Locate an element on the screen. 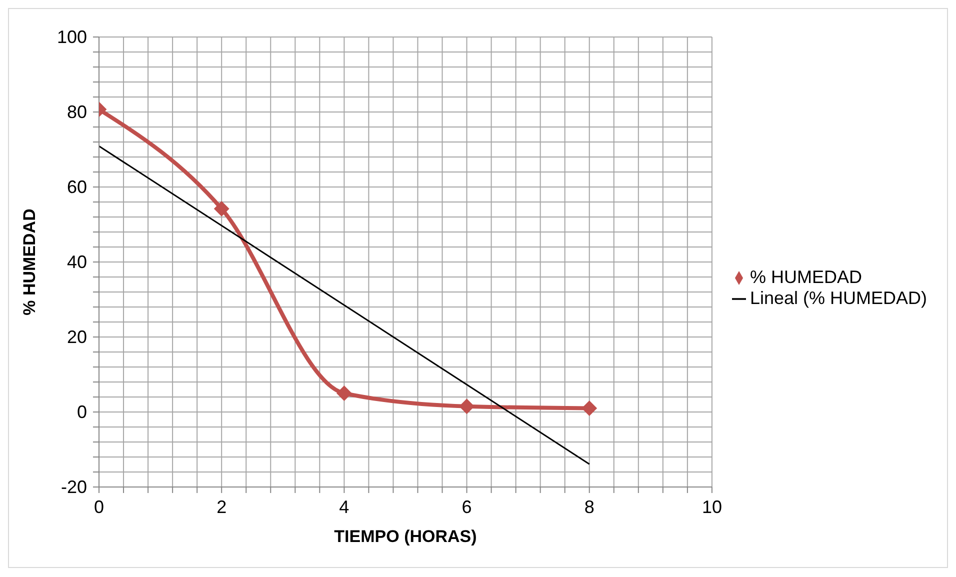  x-tick-label: 0 is located at coordinates (99, 507).